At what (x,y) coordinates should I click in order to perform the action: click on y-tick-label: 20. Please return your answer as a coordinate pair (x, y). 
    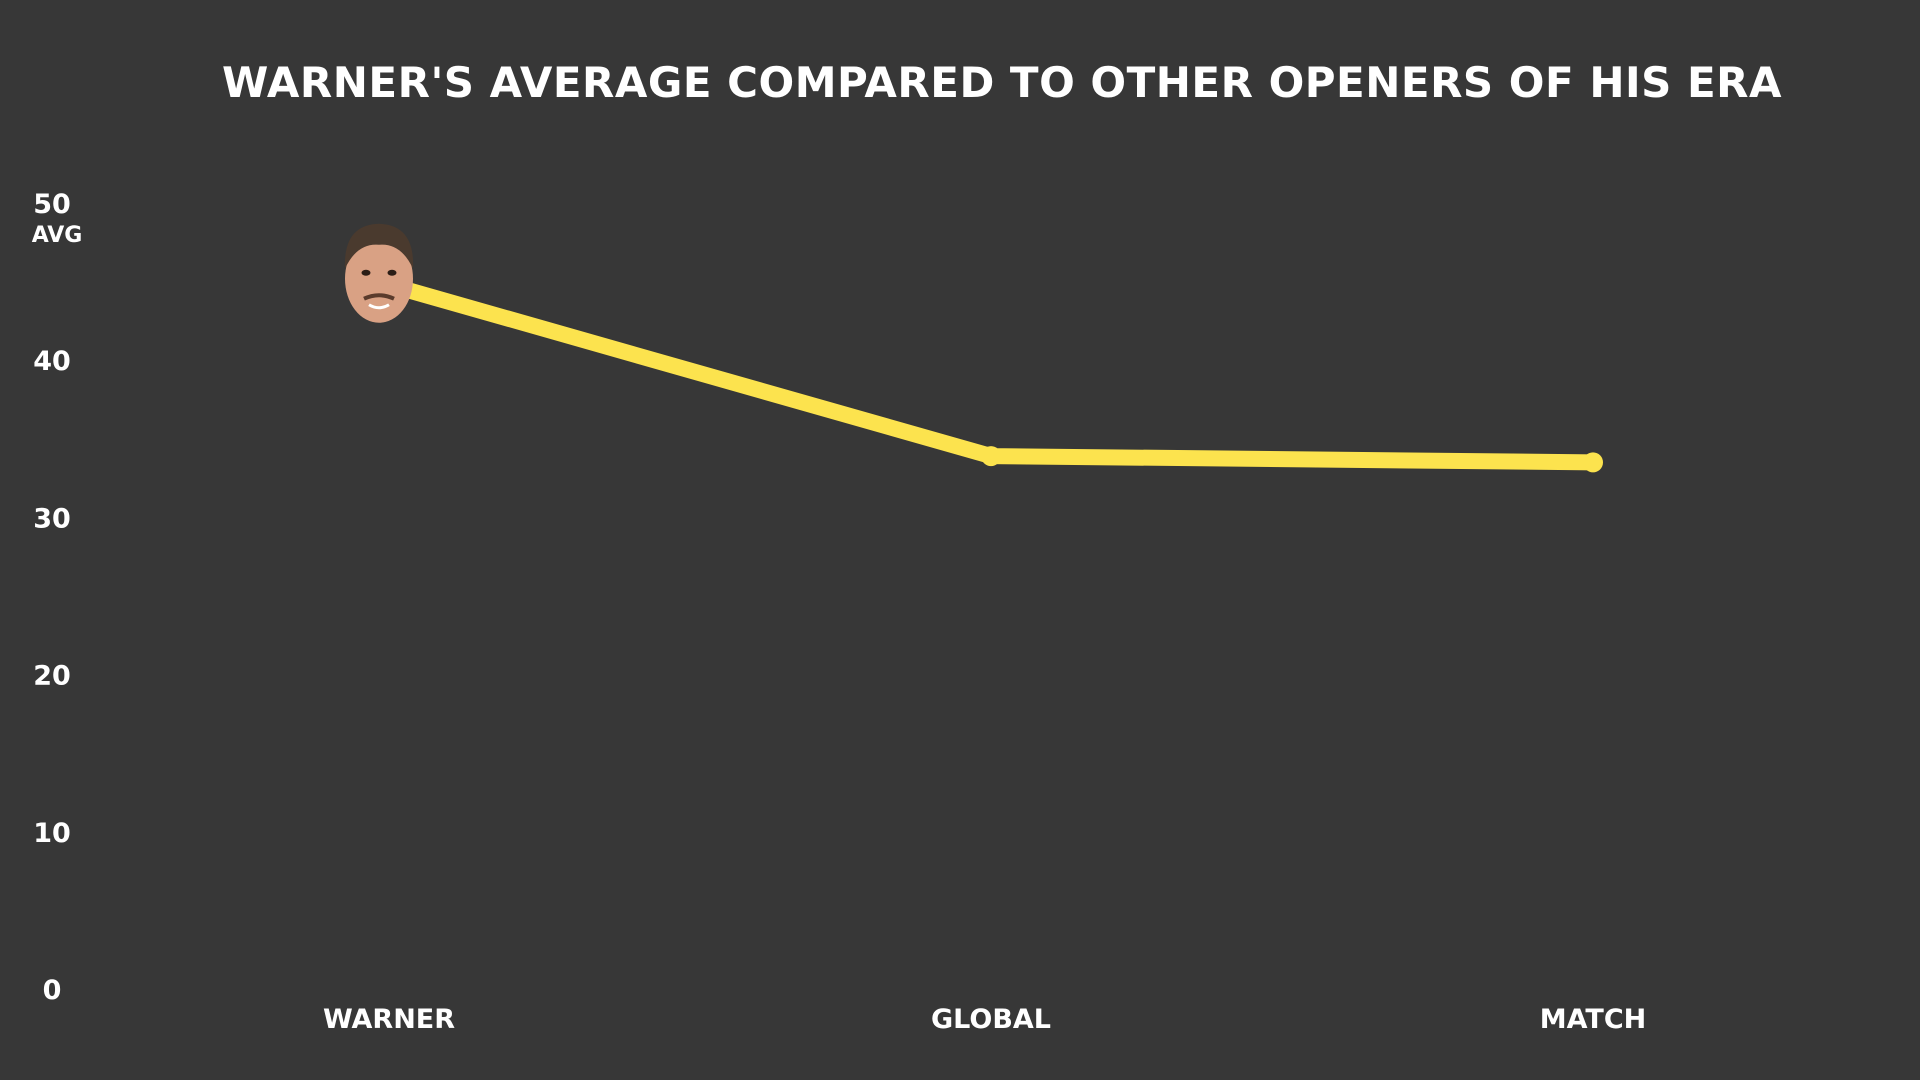
    Looking at the image, I should click on (52, 676).